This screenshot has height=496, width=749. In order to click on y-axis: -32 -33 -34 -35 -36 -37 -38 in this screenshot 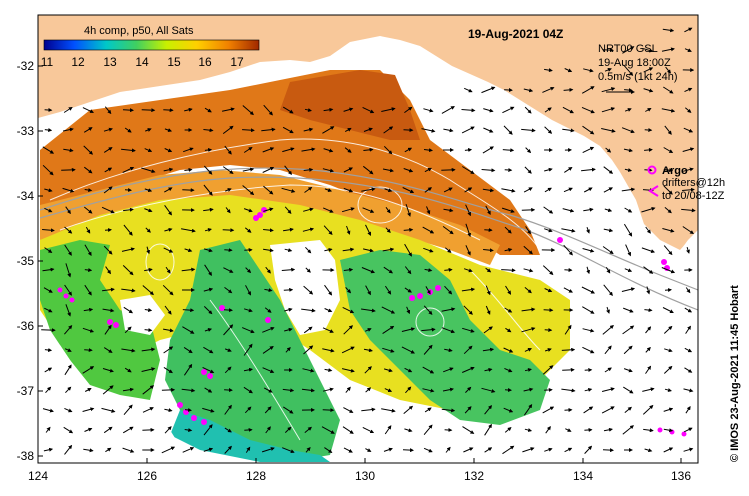, I will do `click(30, 261)`.